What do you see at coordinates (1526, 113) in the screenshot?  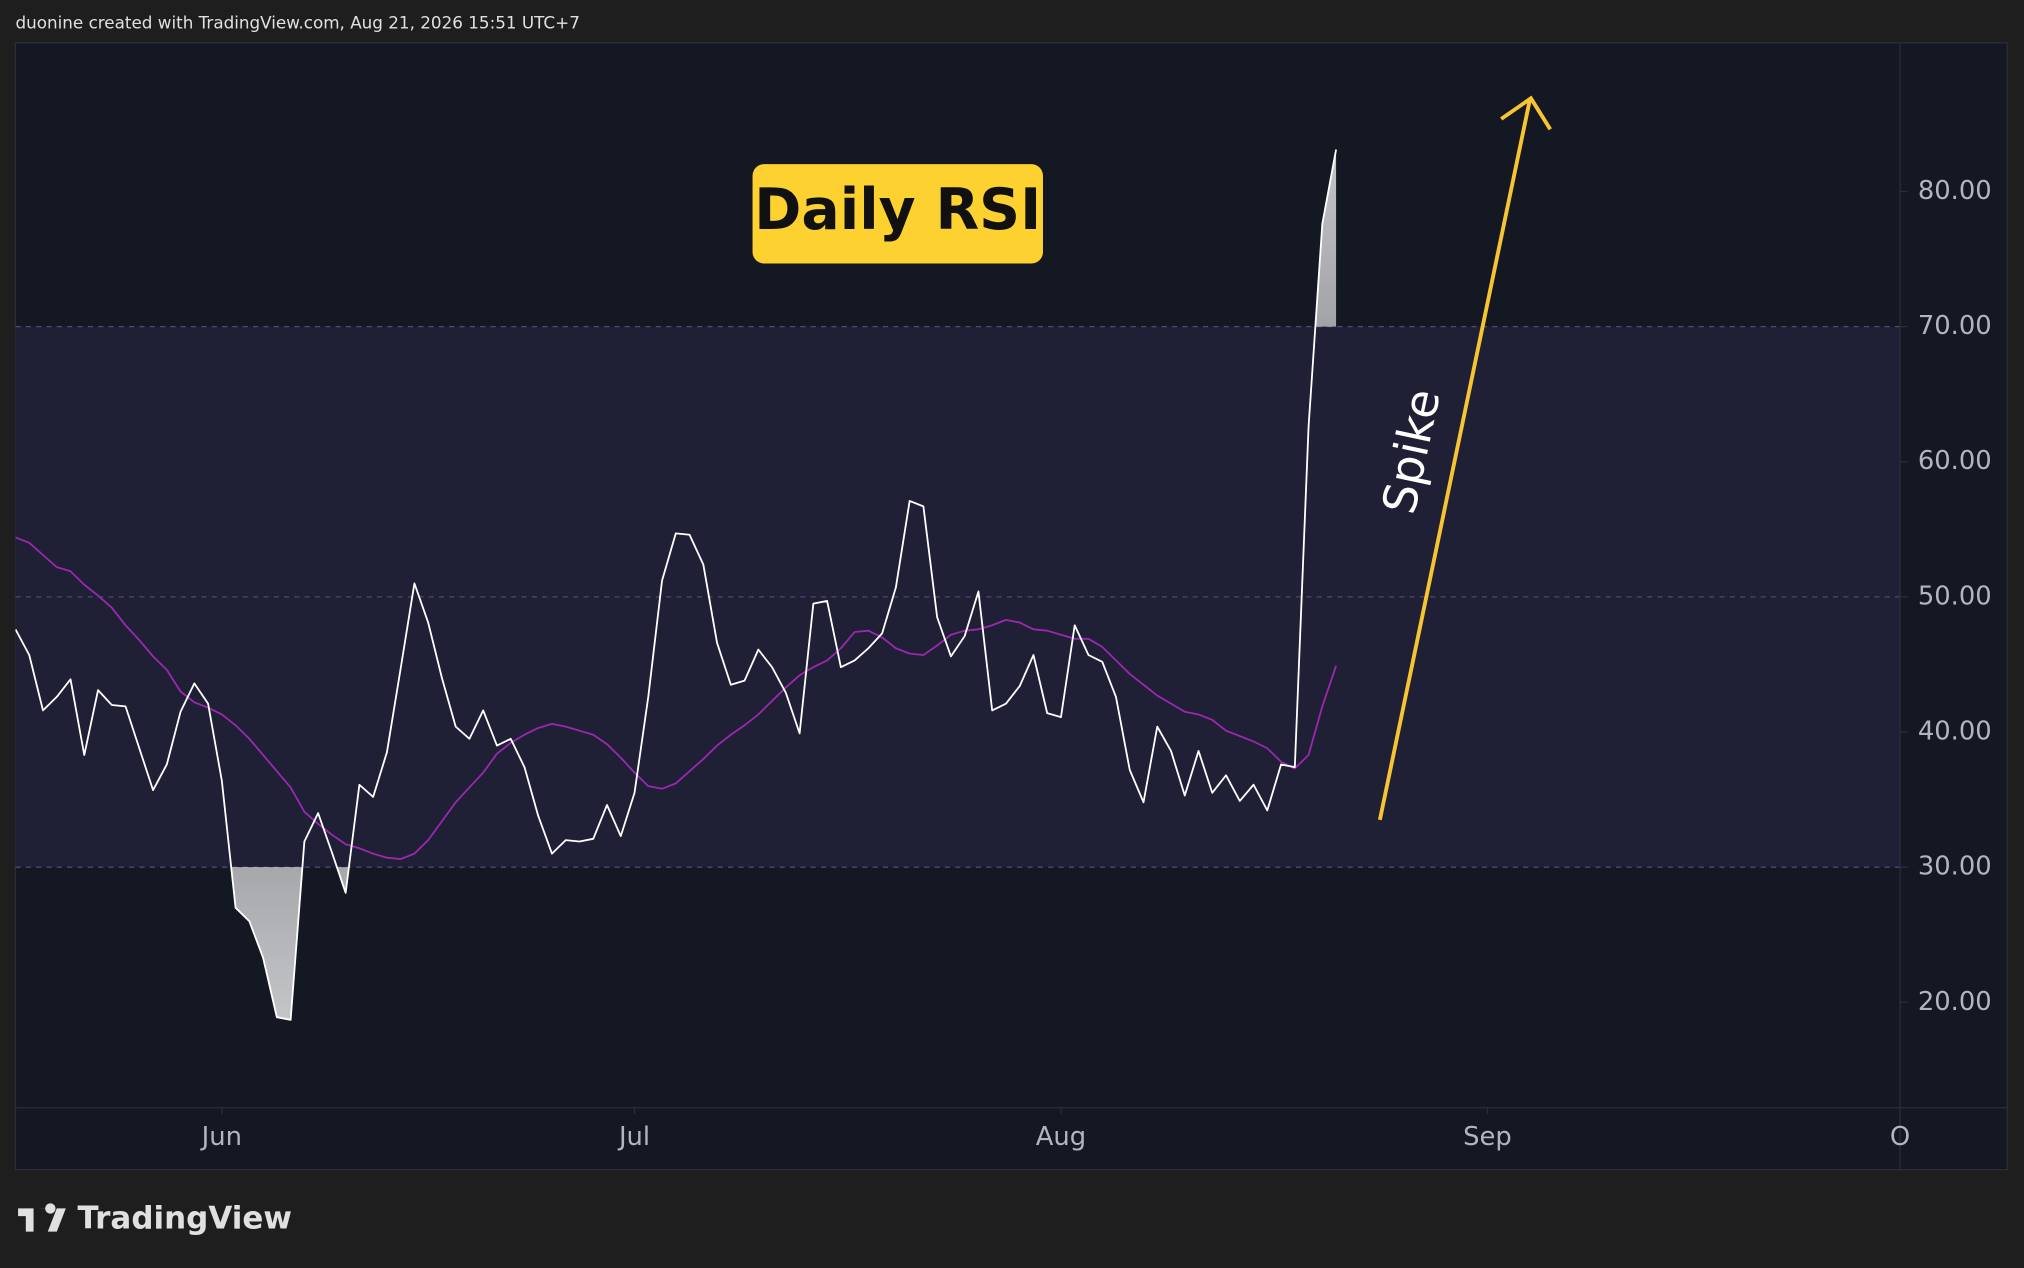 I see `arrow-head` at bounding box center [1526, 113].